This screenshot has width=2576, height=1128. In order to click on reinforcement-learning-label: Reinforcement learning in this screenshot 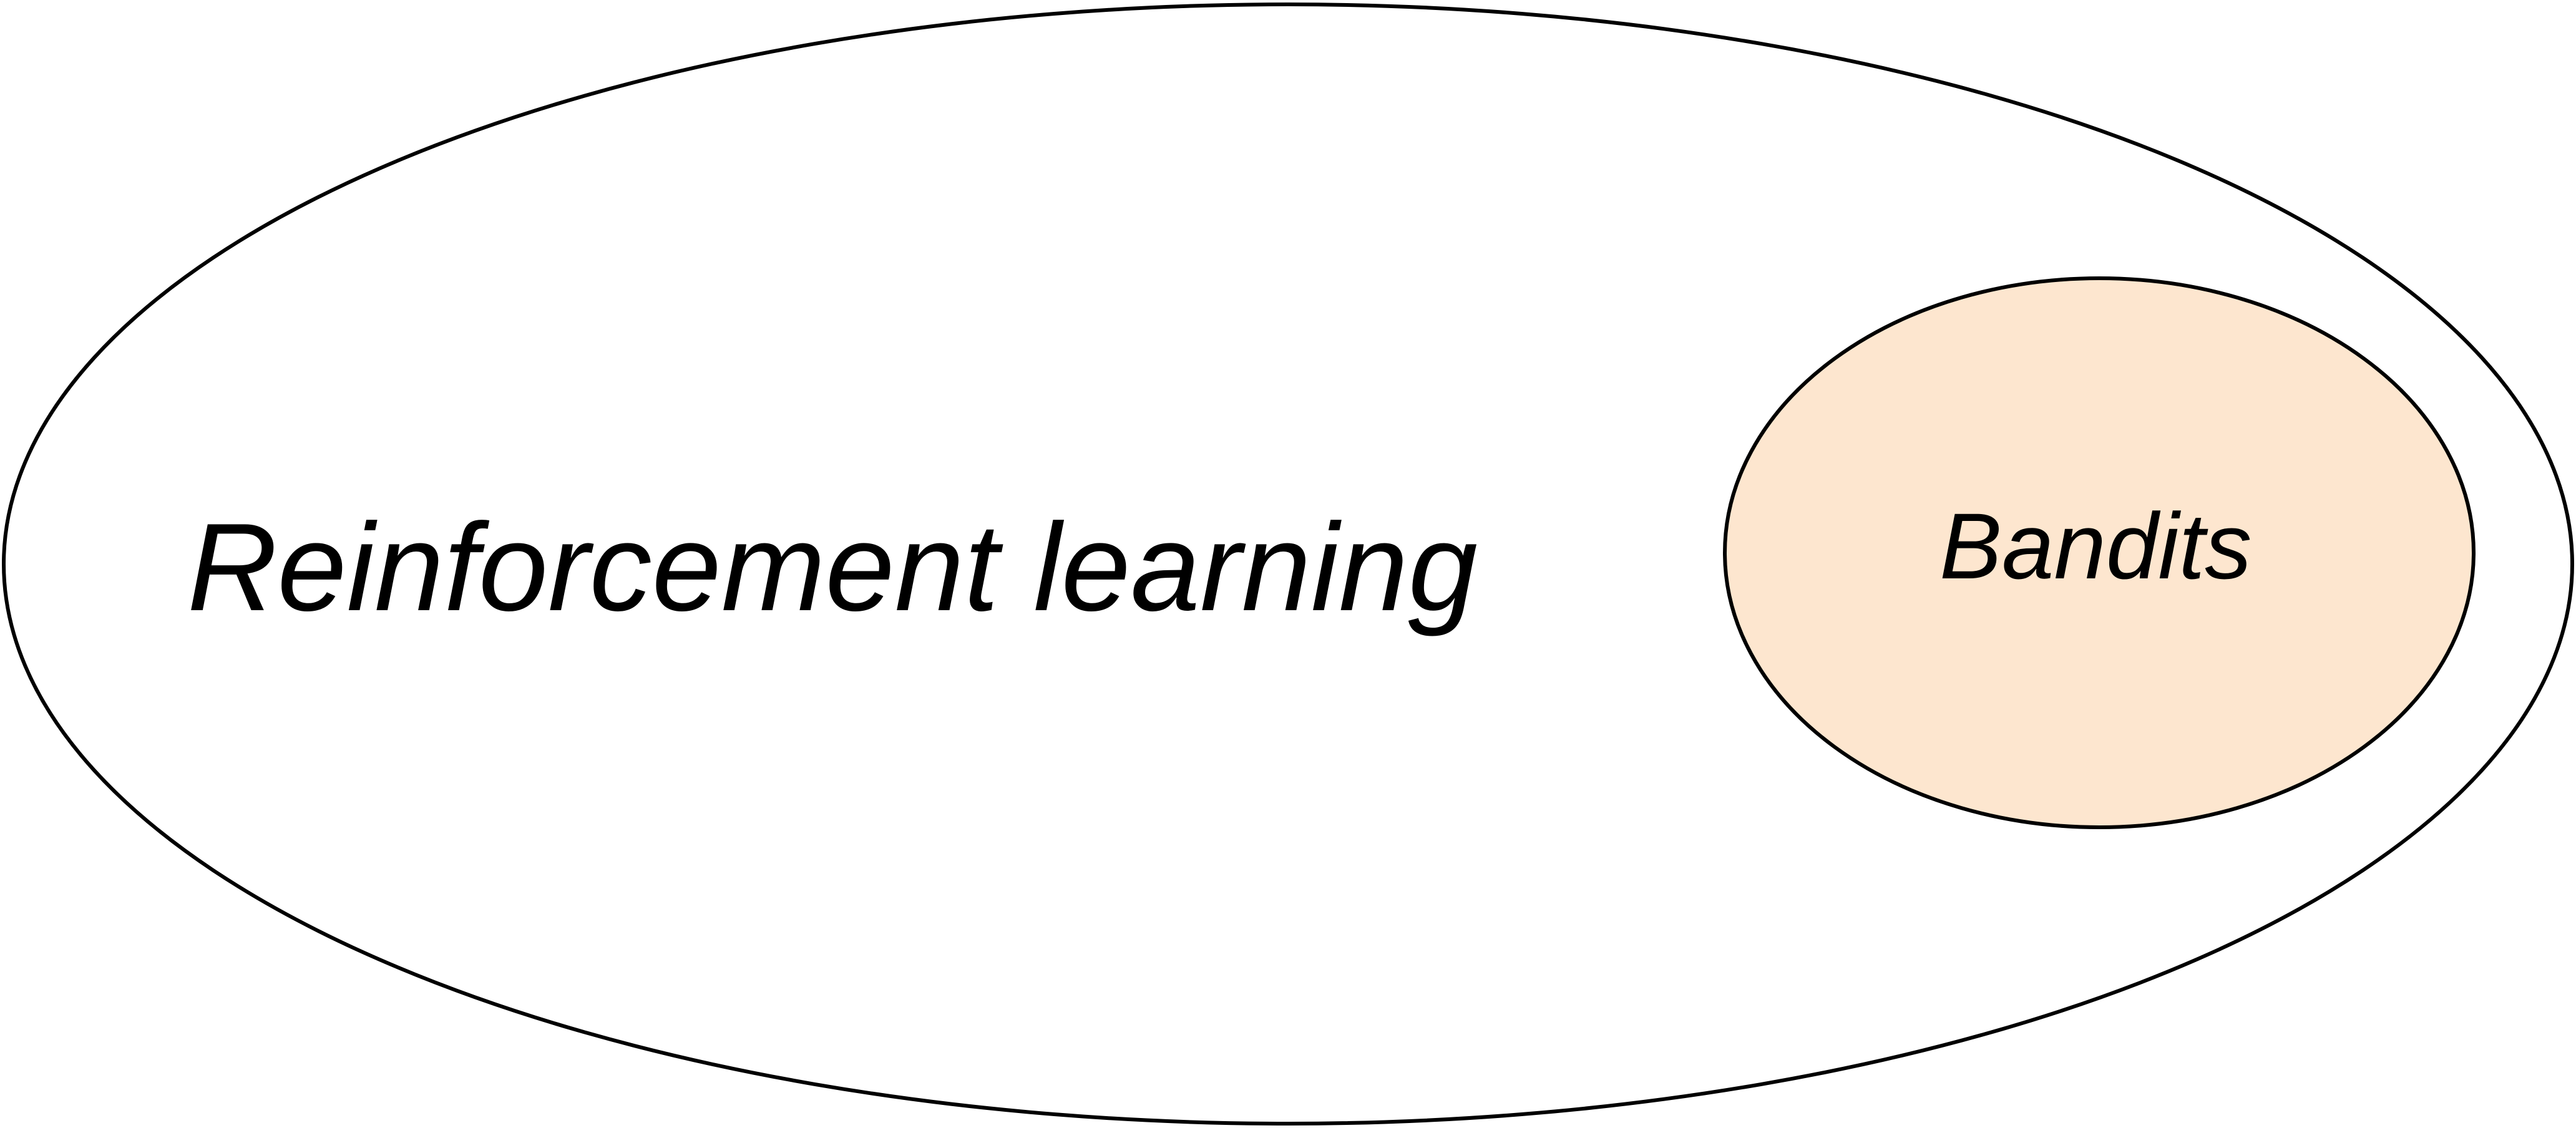, I will do `click(832, 567)`.